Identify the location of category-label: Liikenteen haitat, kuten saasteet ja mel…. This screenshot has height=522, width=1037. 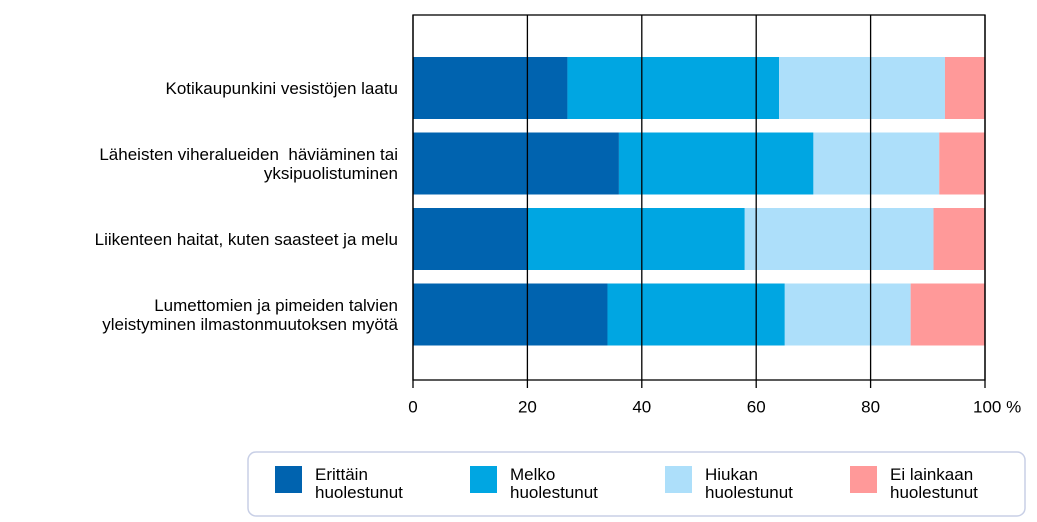
(246, 239).